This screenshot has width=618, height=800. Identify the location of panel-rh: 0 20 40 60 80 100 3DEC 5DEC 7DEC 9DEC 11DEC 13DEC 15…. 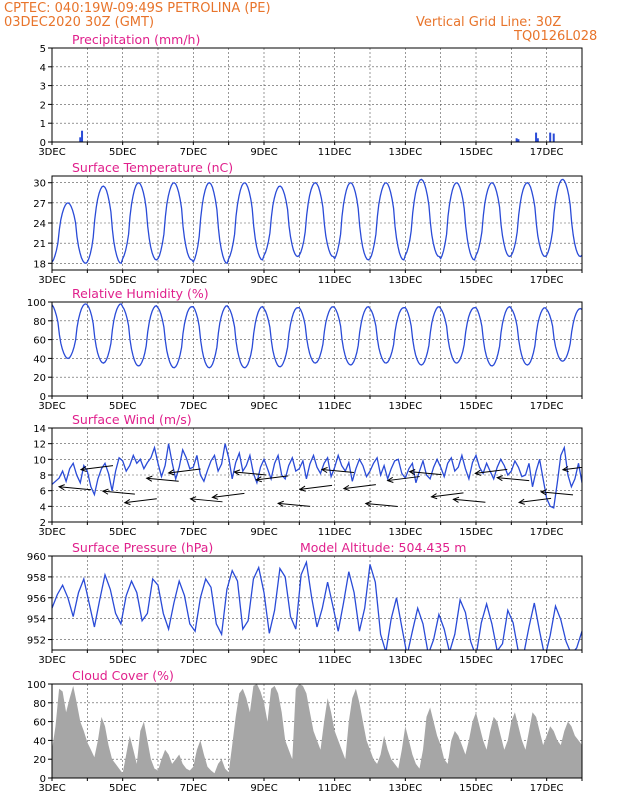
(305, 349).